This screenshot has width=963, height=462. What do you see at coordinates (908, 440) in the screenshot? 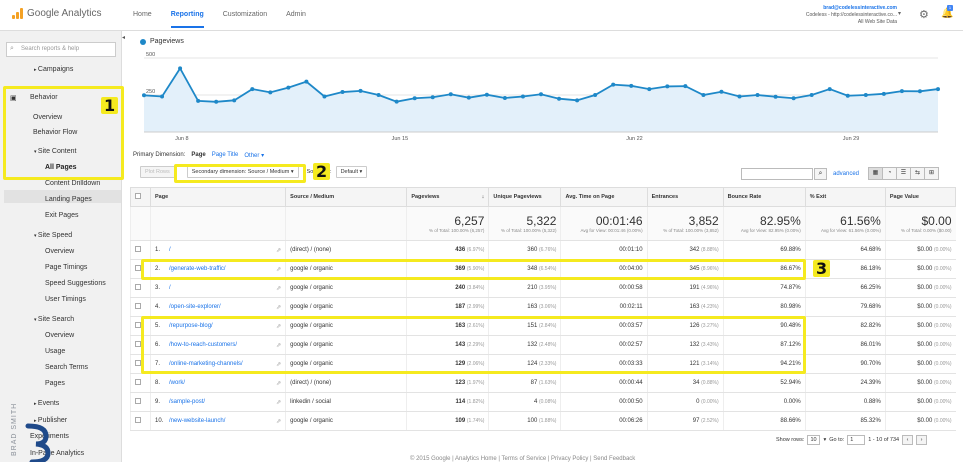
I see `prev-page-icon: ‹` at bounding box center [908, 440].